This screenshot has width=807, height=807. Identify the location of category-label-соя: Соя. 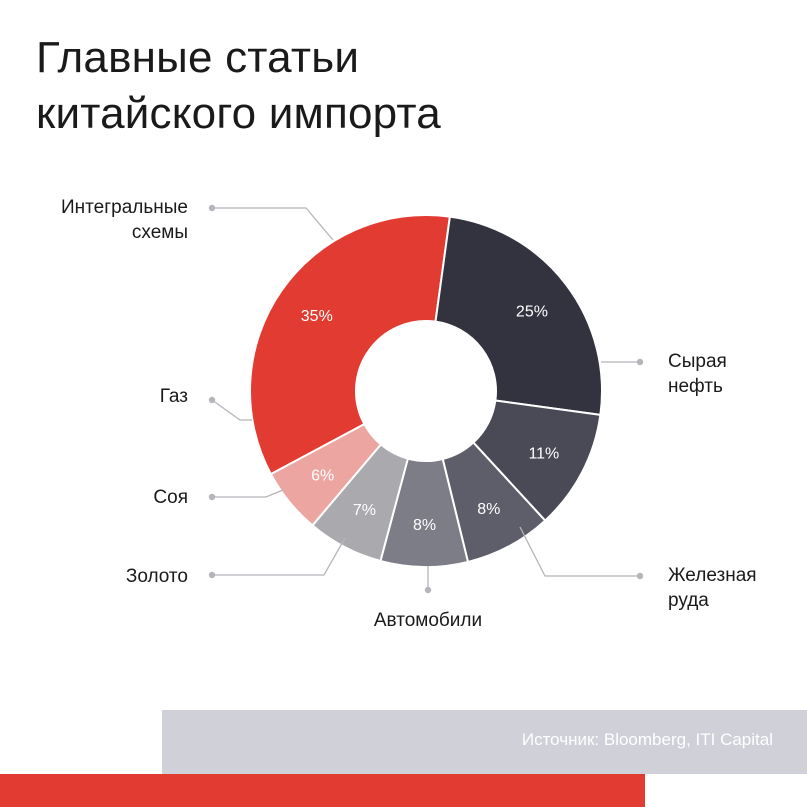
(170, 497).